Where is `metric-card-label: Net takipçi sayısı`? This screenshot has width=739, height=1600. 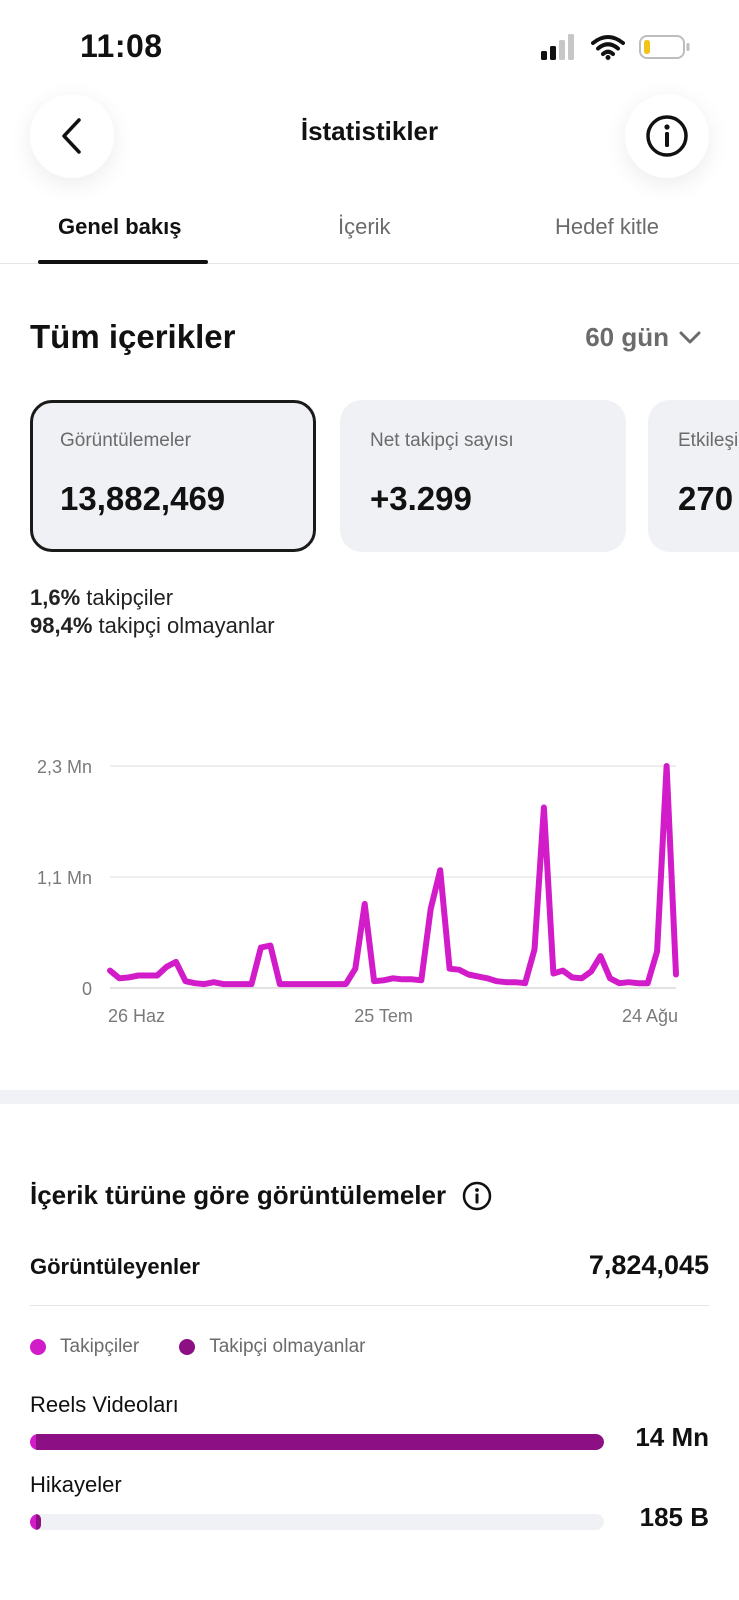 metric-card-label: Net takipçi sayısı is located at coordinates (442, 440).